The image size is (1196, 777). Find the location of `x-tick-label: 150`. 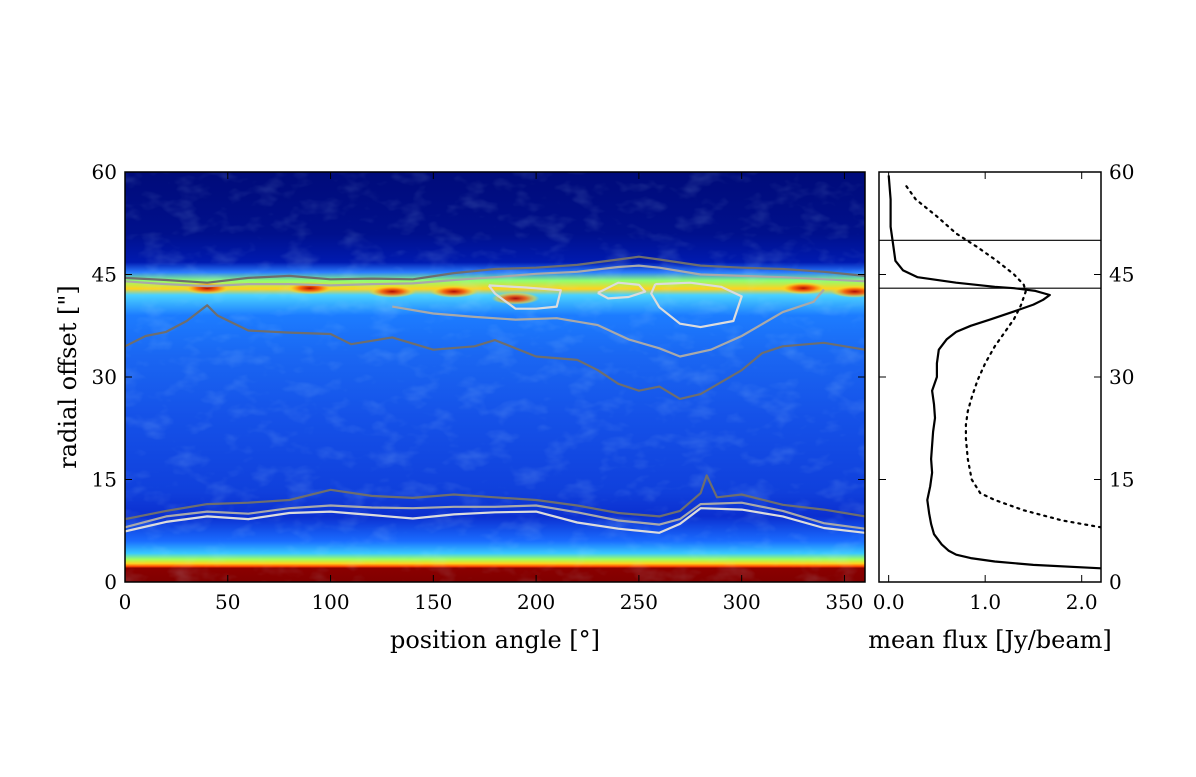

x-tick-label: 150 is located at coordinates (433, 602).